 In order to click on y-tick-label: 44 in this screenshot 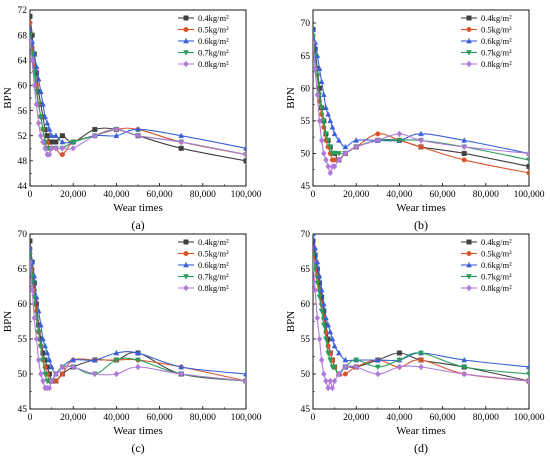, I will do `click(23, 187)`.